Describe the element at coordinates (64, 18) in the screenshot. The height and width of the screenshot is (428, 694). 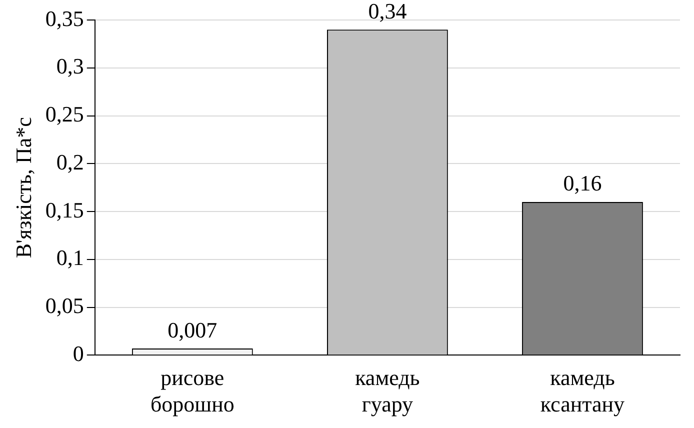
I see `y-tick-label: 0,35` at that location.